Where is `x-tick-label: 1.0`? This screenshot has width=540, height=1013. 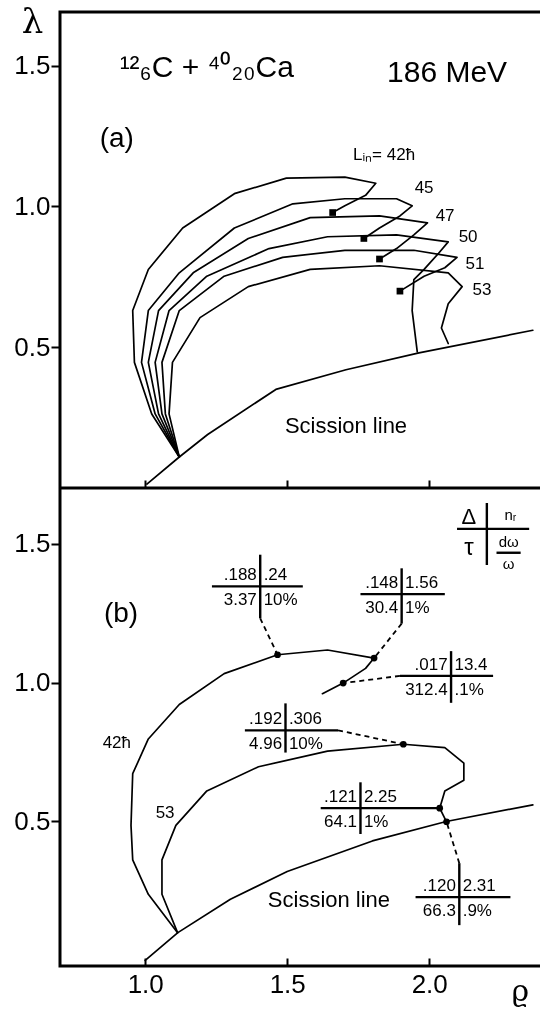
x-tick-label: 1.0 is located at coordinates (145, 984).